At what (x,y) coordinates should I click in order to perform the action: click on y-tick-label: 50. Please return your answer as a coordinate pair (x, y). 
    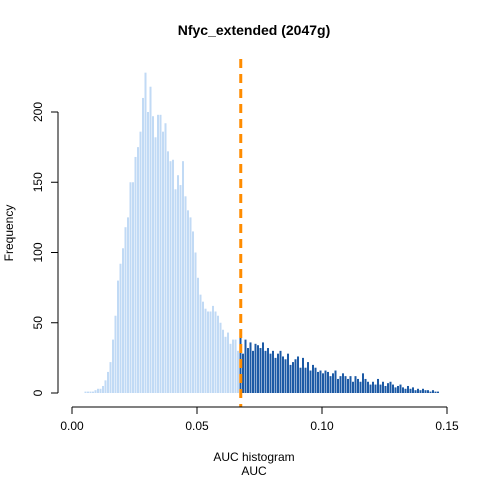
    Looking at the image, I should click on (38, 323).